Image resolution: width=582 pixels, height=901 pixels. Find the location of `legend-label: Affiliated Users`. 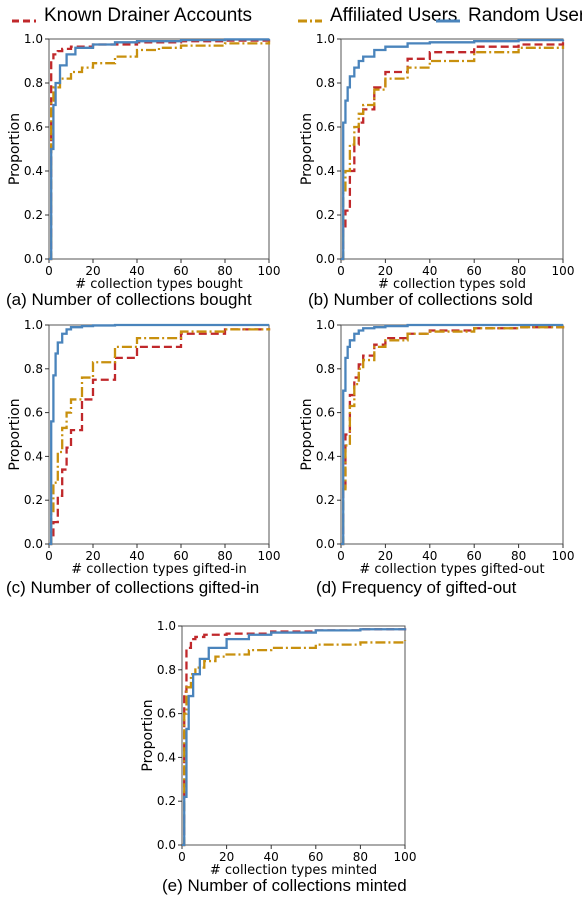

legend-label: Affiliated Users is located at coordinates (394, 15).